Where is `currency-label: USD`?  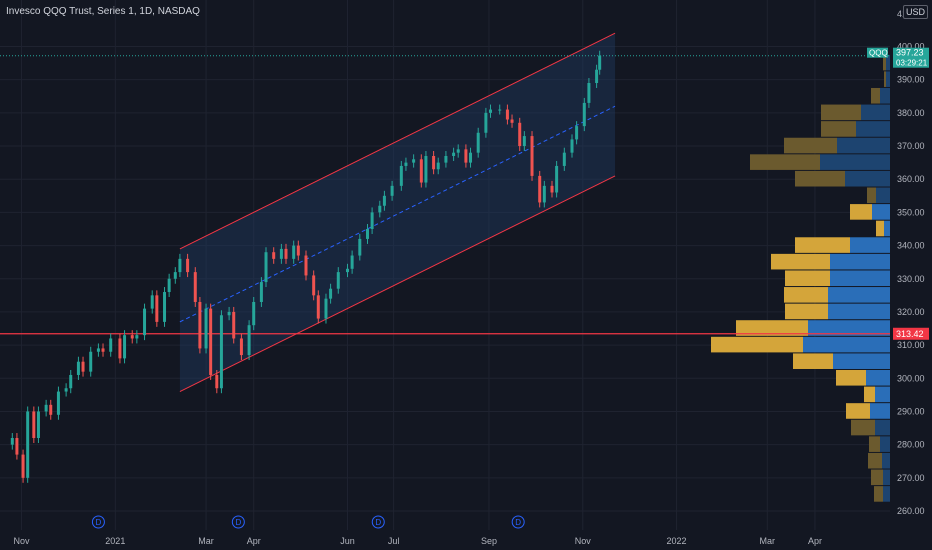
currency-label: USD is located at coordinates (916, 12).